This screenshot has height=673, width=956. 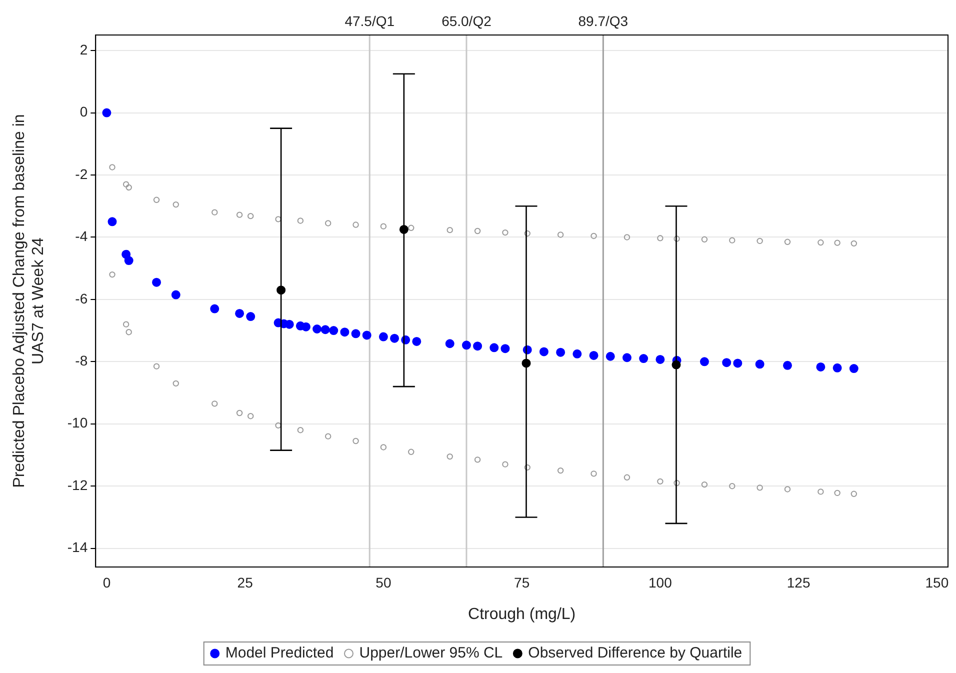 What do you see at coordinates (81, 360) in the screenshot?
I see `y-tick-label: -8` at bounding box center [81, 360].